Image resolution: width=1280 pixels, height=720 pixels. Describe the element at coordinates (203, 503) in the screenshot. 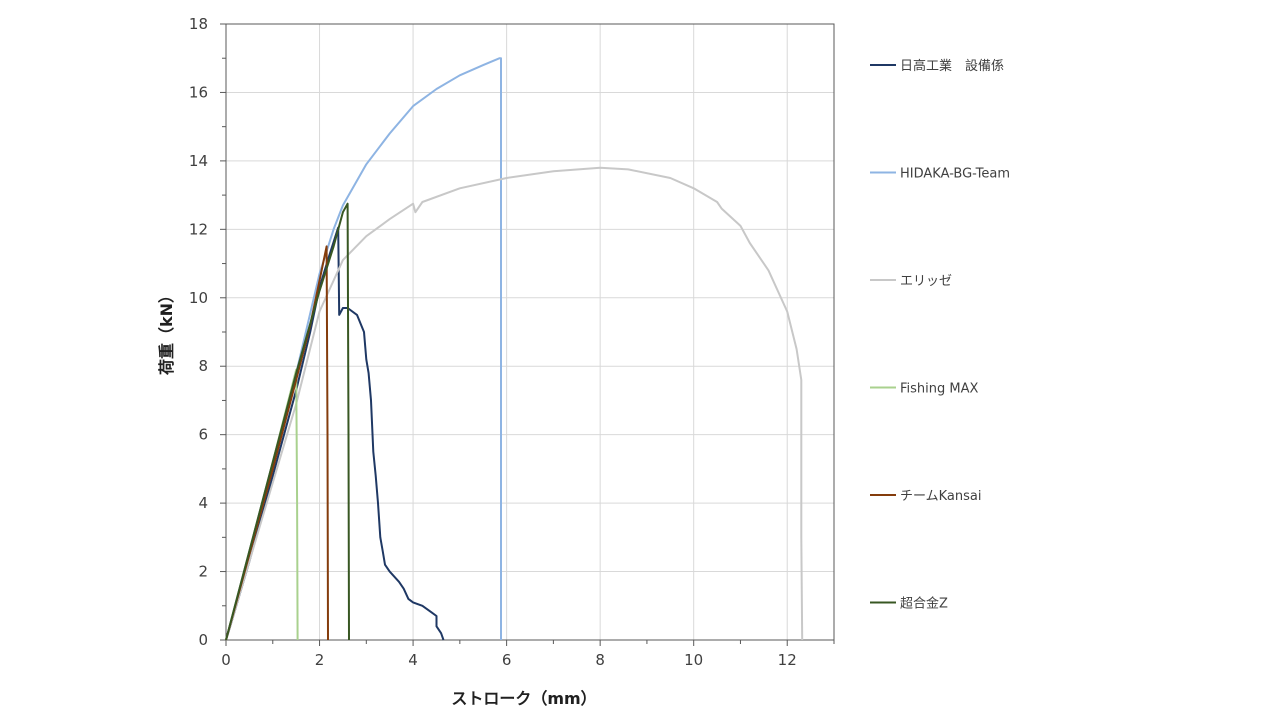

I see `y-tick-label: 4` at that location.